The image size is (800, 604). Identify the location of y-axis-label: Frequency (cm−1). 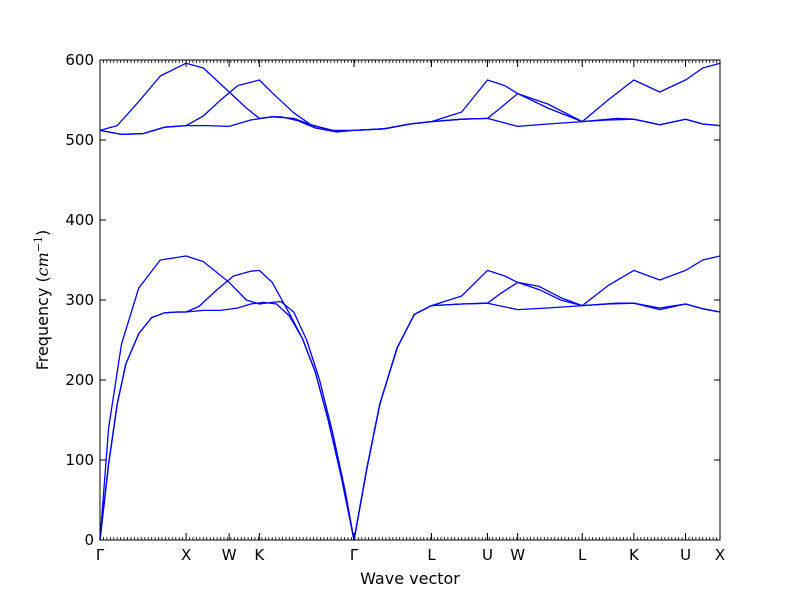
(42, 300).